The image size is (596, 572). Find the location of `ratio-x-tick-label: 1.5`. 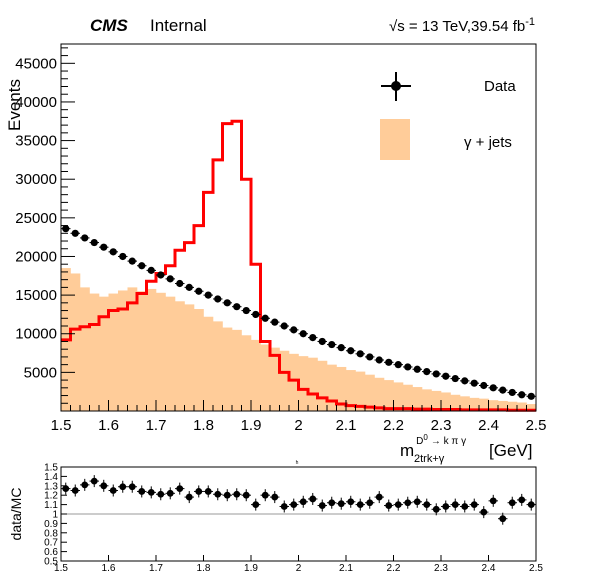

ratio-x-tick-label: 1.5 is located at coordinates (61, 567).